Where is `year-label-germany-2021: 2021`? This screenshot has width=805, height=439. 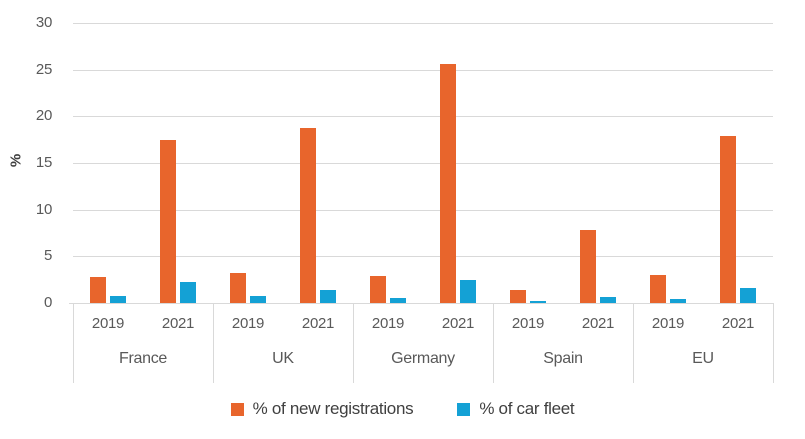 year-label-germany-2021: 2021 is located at coordinates (458, 323).